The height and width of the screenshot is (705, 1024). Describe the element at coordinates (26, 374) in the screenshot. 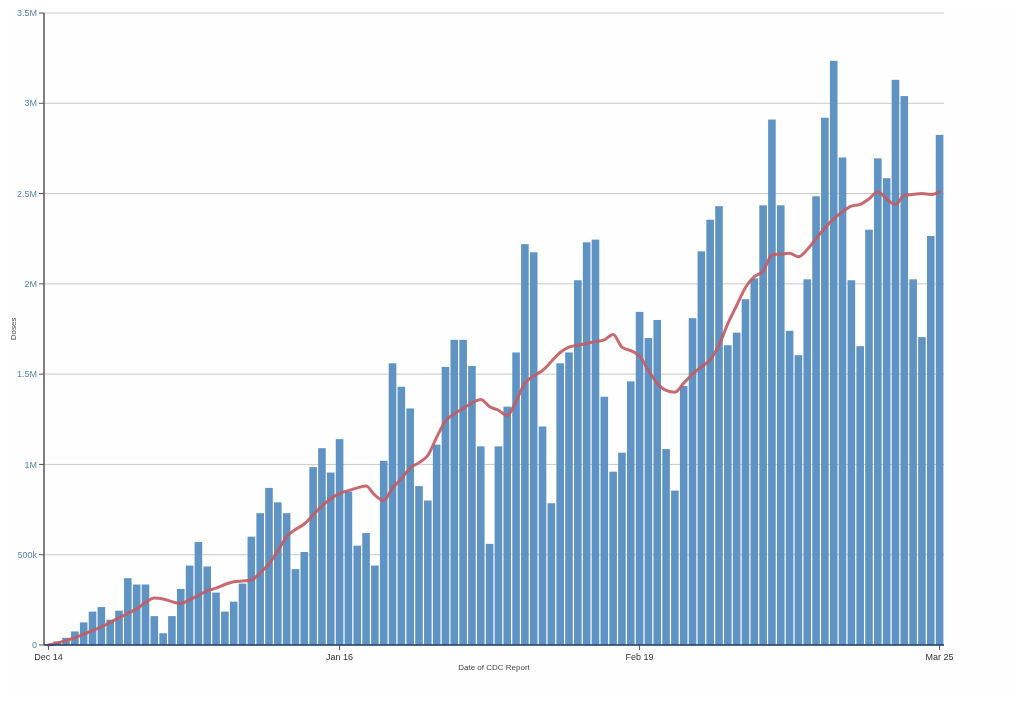

I see `y-tick-label: 1.5M` at that location.